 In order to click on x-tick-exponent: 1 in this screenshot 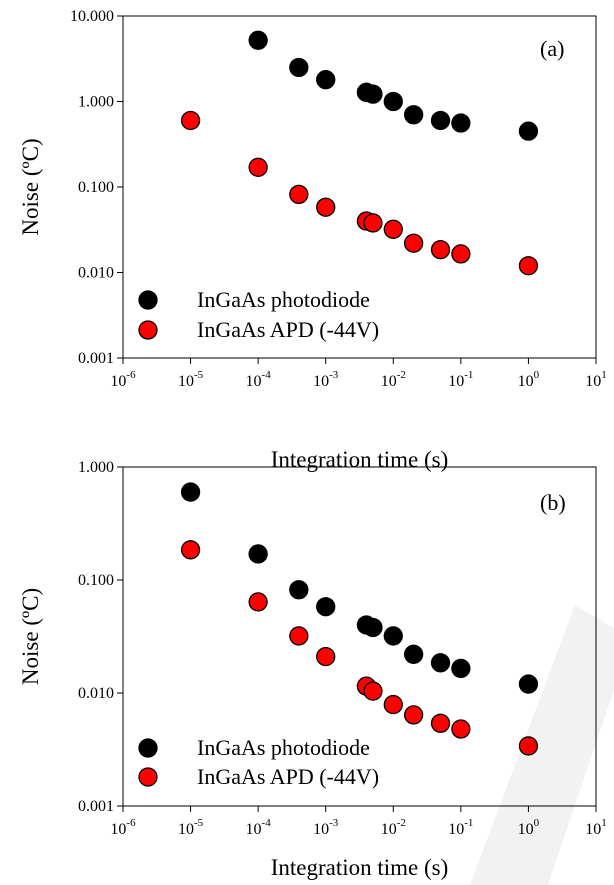, I will do `click(604, 375)`.